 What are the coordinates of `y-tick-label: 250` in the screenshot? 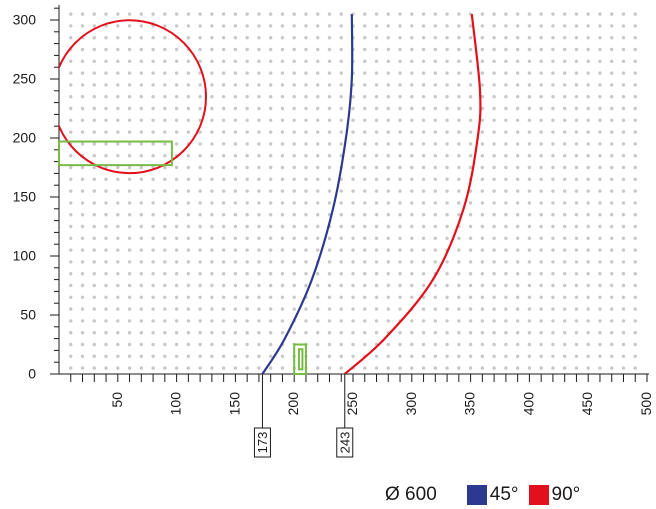 It's located at (25, 79).